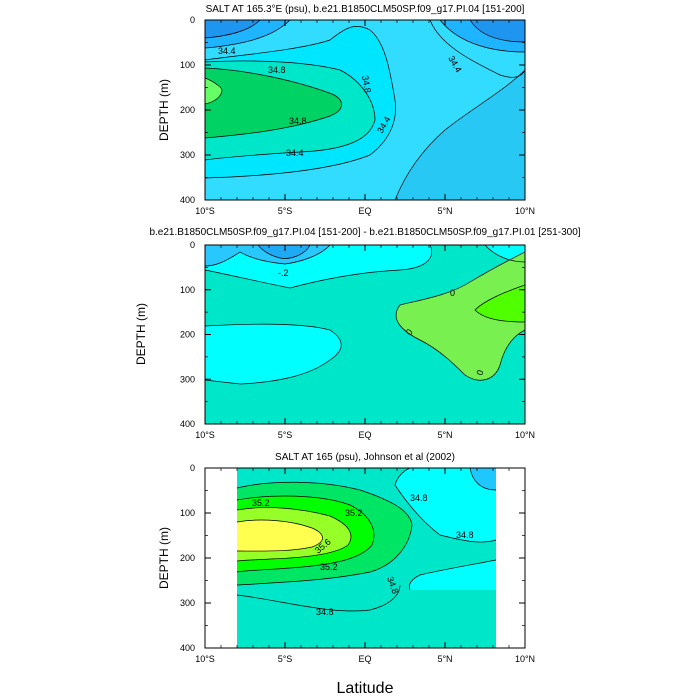  Describe the element at coordinates (382, 322) in the screenshot. I see `p2-contour-labels: -.2 0 0 0` at that location.